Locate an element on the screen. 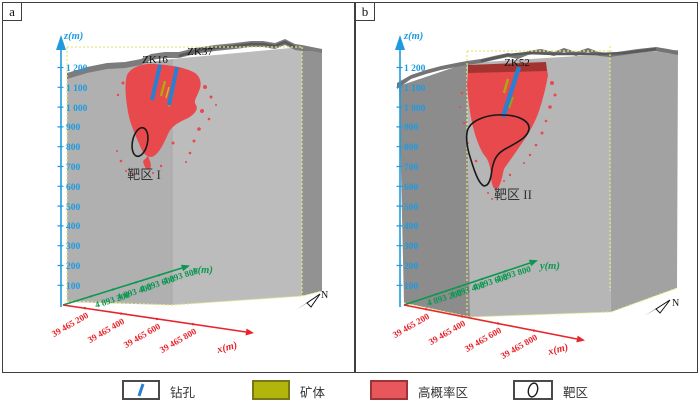  terrain-surface is located at coordinates (537, 68).